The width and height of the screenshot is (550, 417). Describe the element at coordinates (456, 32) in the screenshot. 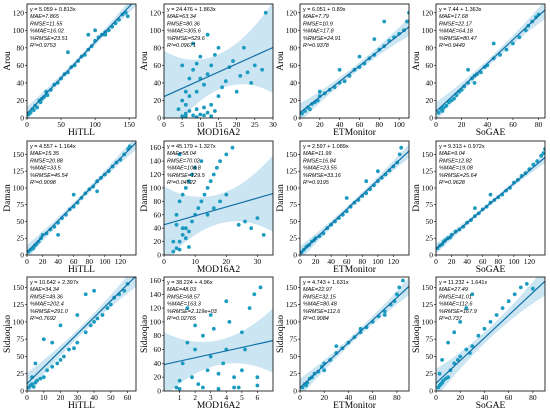

I see `stats-line: %MAE=64.18` at that location.